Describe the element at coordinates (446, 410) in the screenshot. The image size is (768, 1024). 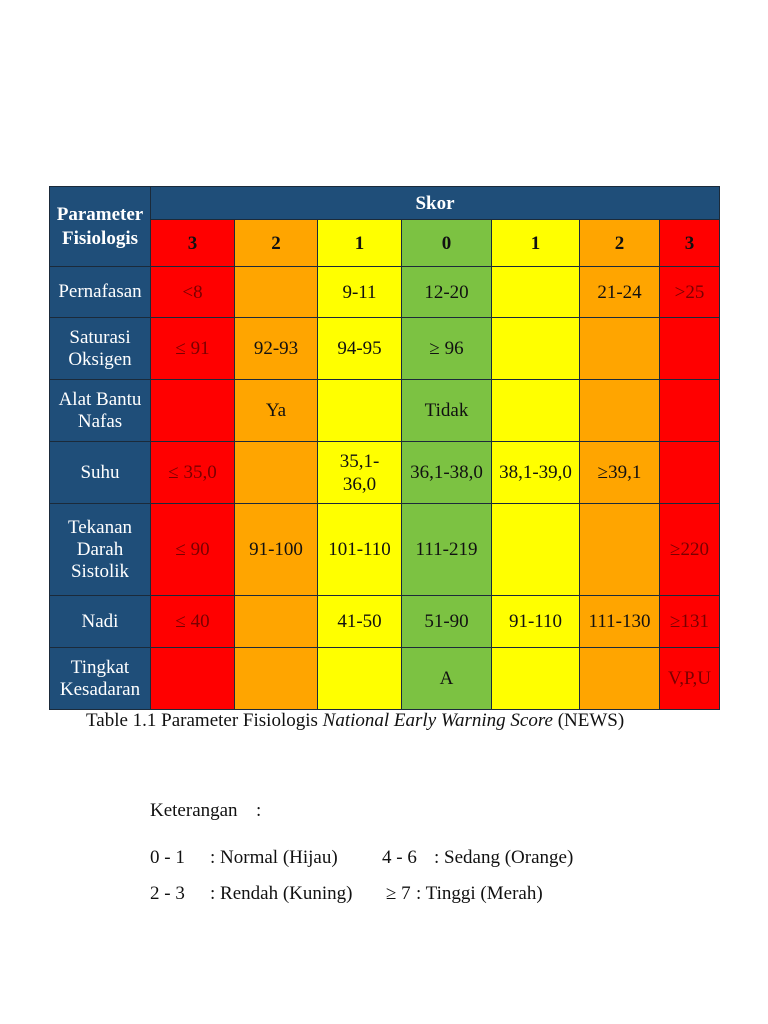
I see `score-cell: Tidak` at that location.